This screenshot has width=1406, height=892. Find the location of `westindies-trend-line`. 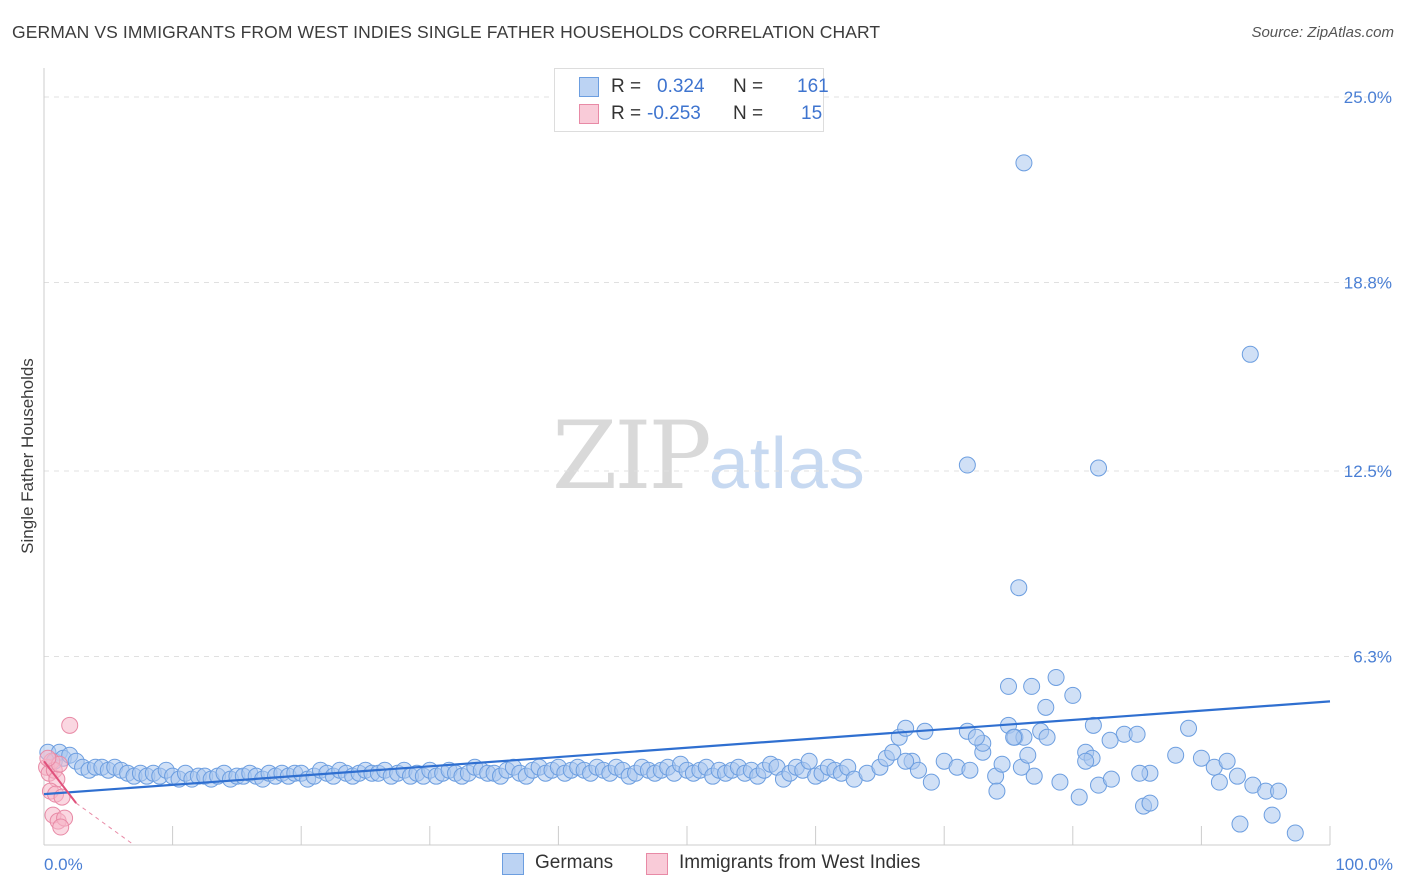

westindies-trend-line is located at coordinates (60, 782).